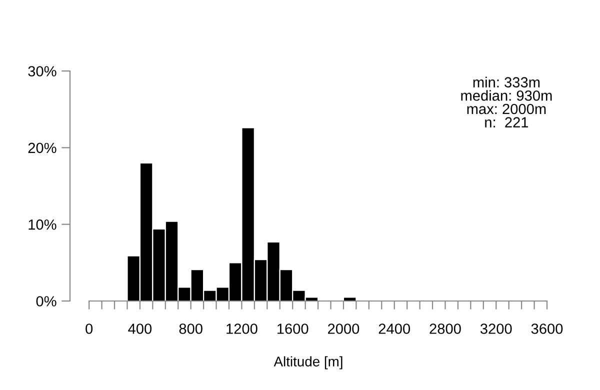  I want to click on x-tick-label: 800, so click(190, 329).